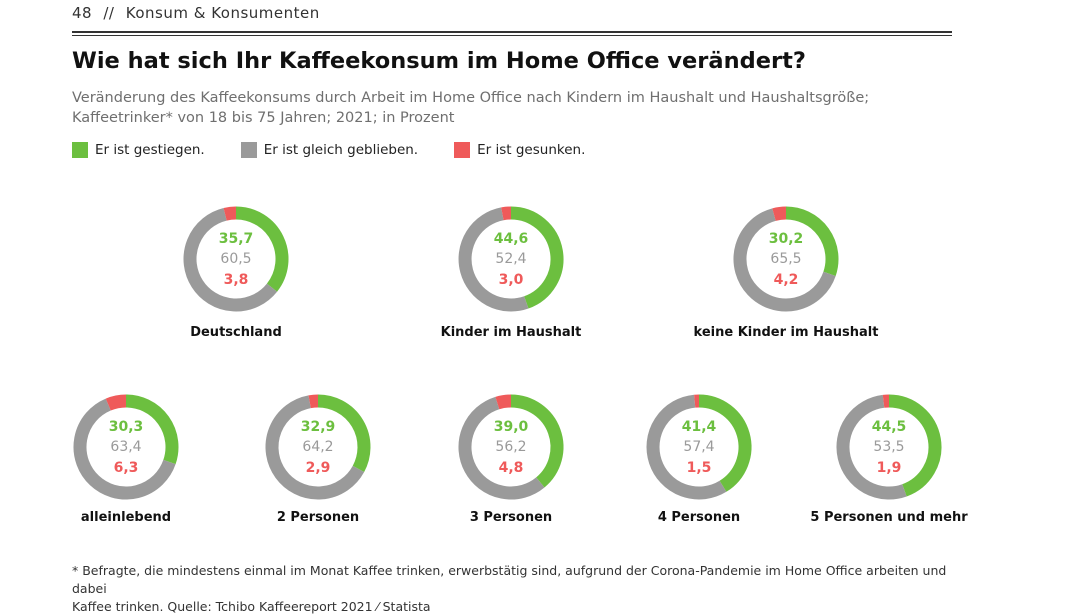 The width and height of the screenshot is (1070, 616). What do you see at coordinates (126, 517) in the screenshot?
I see `category-label: alleinlebend` at bounding box center [126, 517].